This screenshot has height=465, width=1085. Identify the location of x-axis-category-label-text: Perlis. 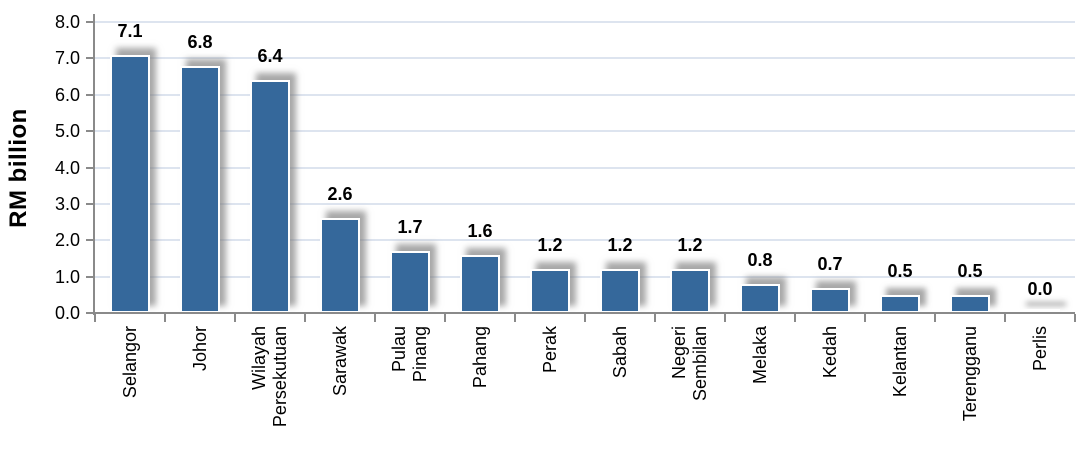
(1039, 349).